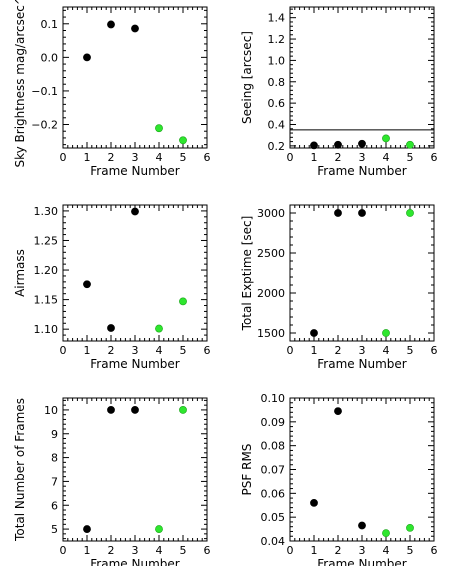  What do you see at coordinates (271, 213) in the screenshot?
I see `y-tick-label: 3000` at bounding box center [271, 213].